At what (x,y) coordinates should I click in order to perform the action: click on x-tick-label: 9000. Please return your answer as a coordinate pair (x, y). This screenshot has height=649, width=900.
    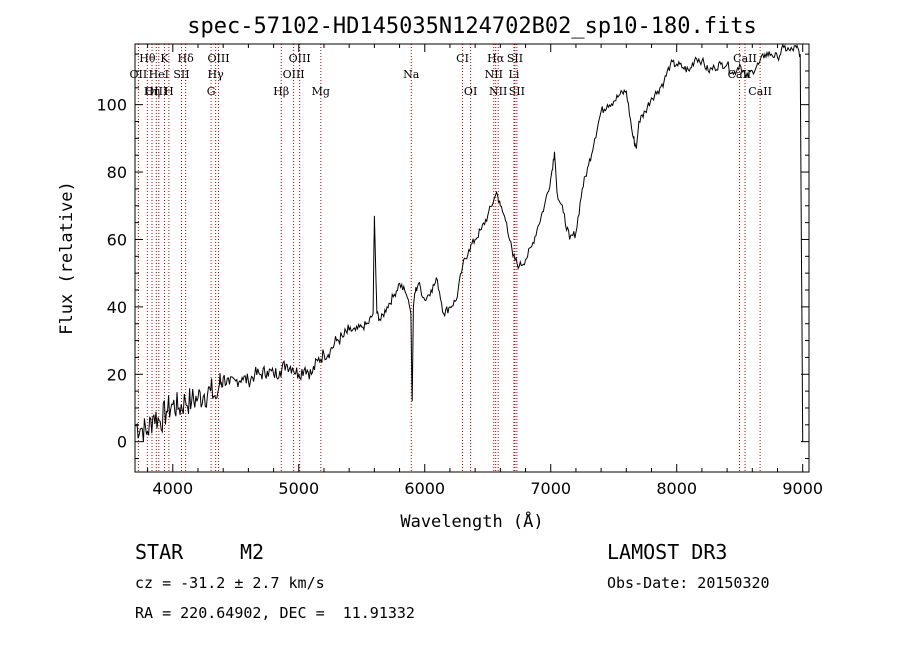
    Looking at the image, I should click on (802, 488).